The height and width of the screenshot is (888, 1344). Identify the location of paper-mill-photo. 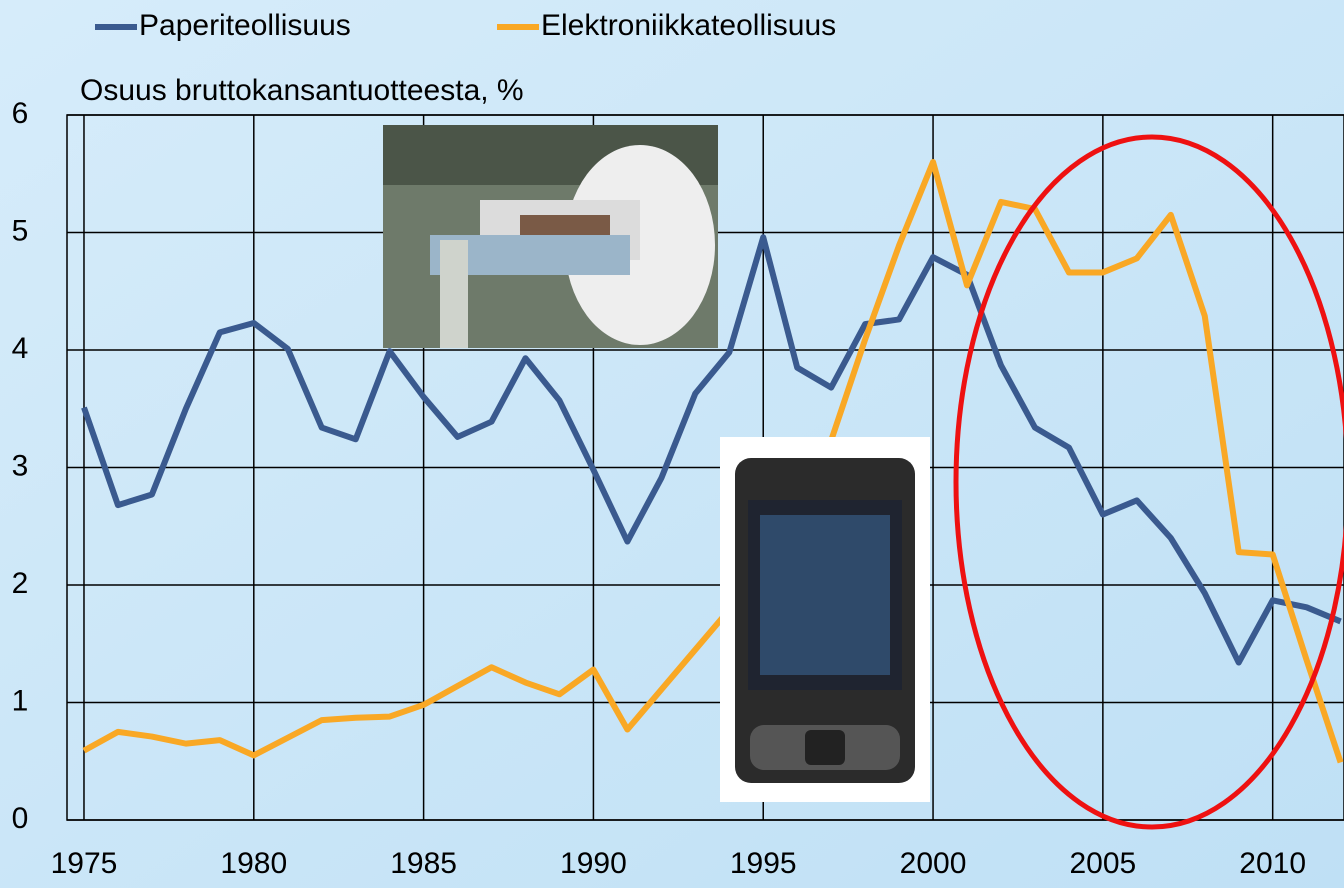
(550, 236).